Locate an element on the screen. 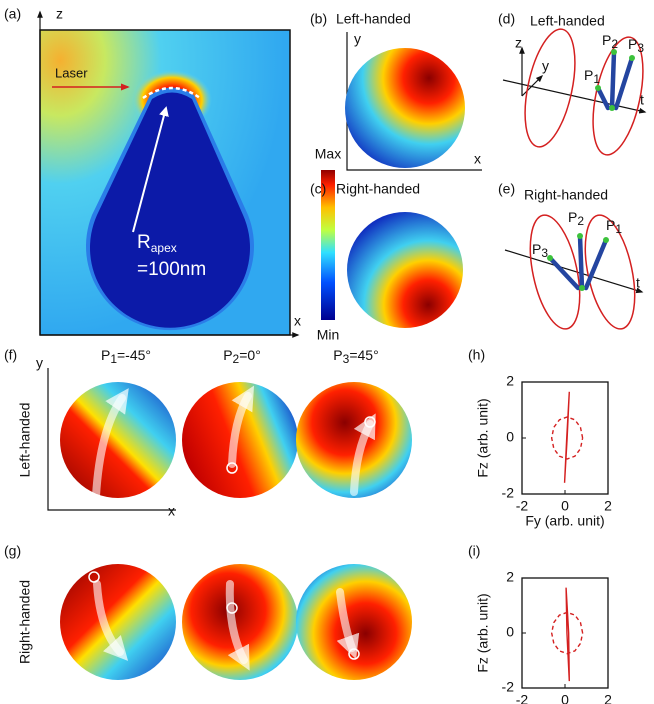  p-rest: =0° is located at coordinates (250, 355).